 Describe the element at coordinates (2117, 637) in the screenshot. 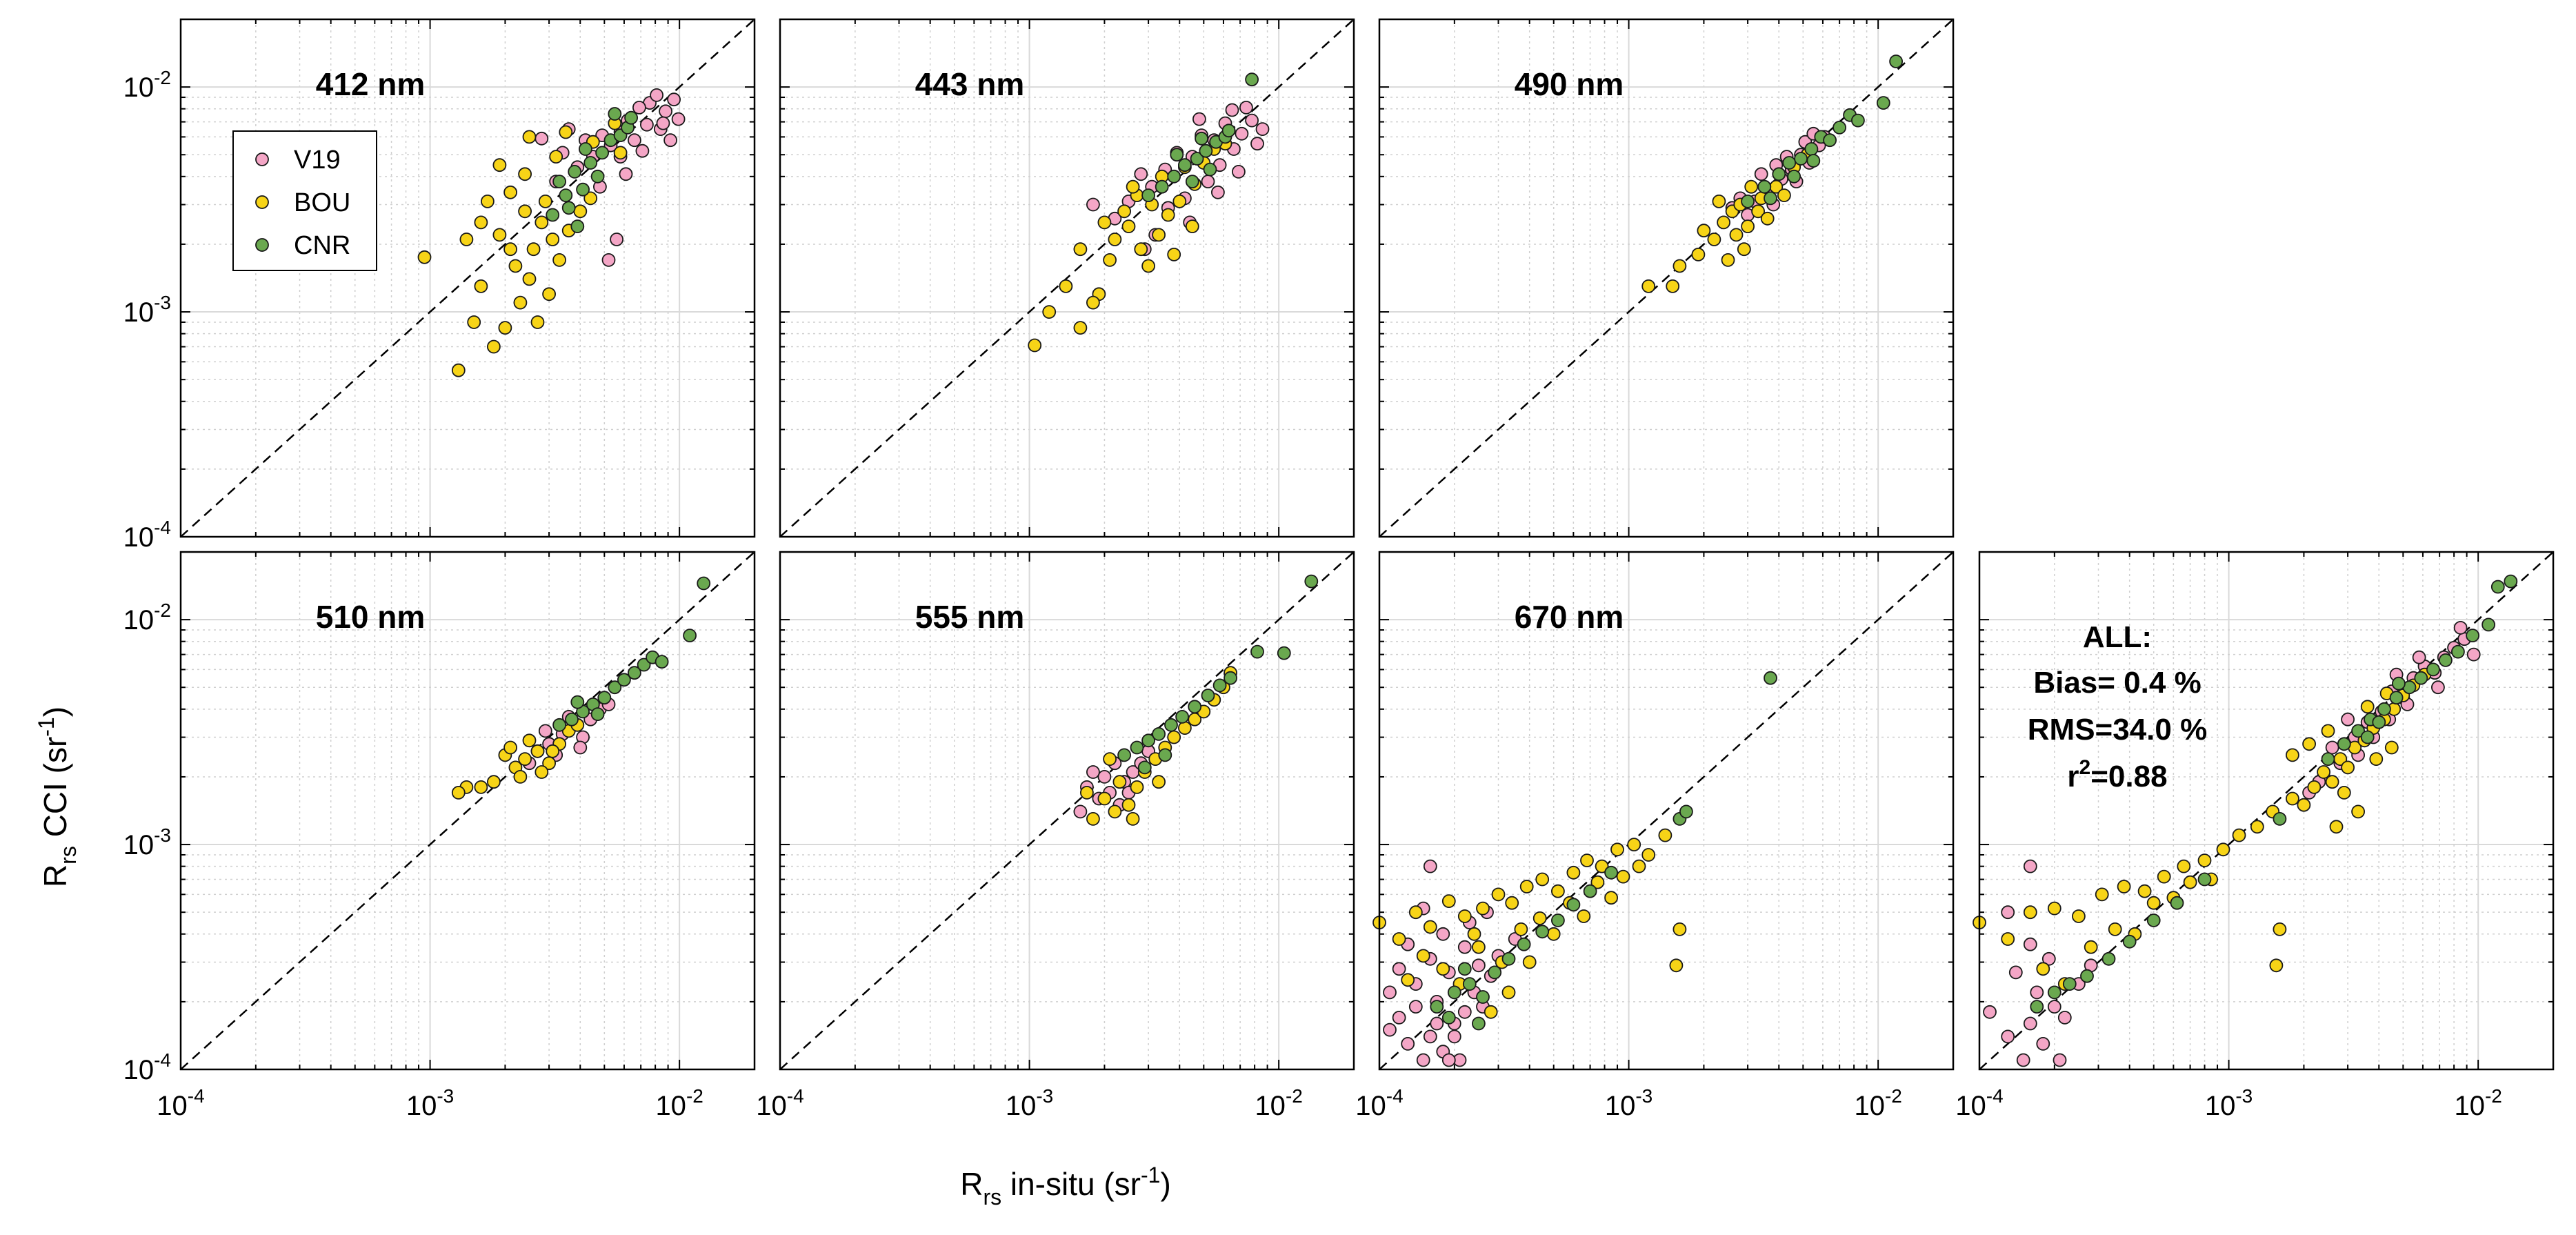

I see `stats-line-1: ALL:` at that location.